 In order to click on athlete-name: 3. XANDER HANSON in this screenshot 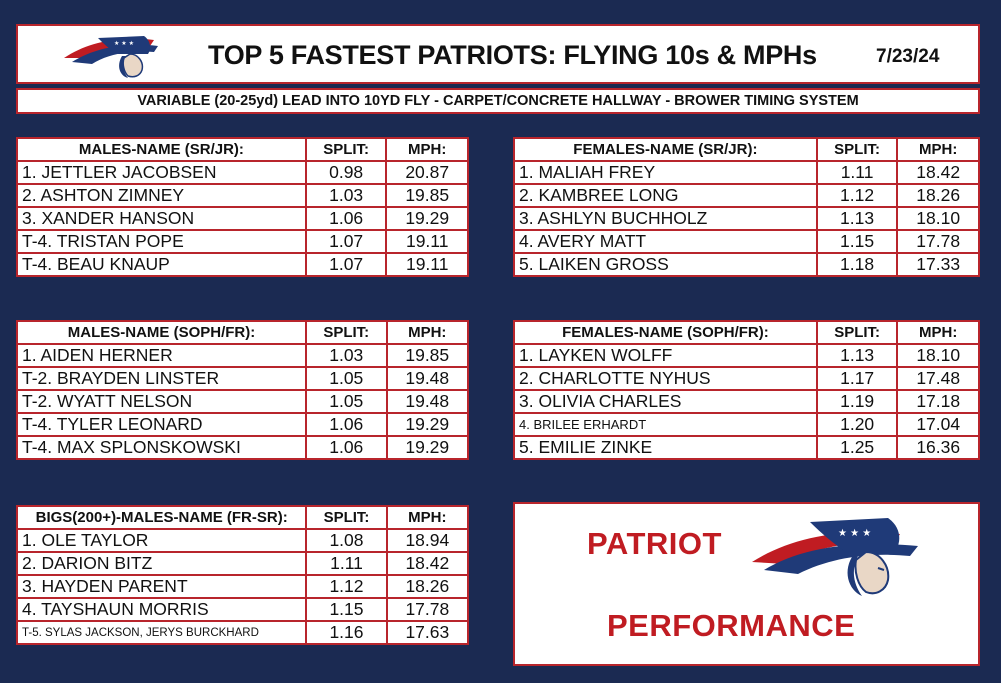, I will do `click(161, 218)`.